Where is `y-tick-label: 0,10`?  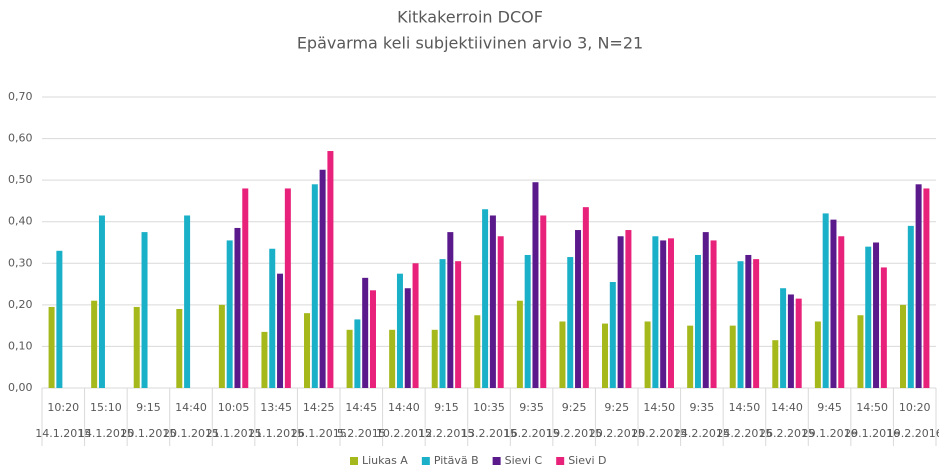
y-tick-label: 0,10 is located at coordinates (20, 345).